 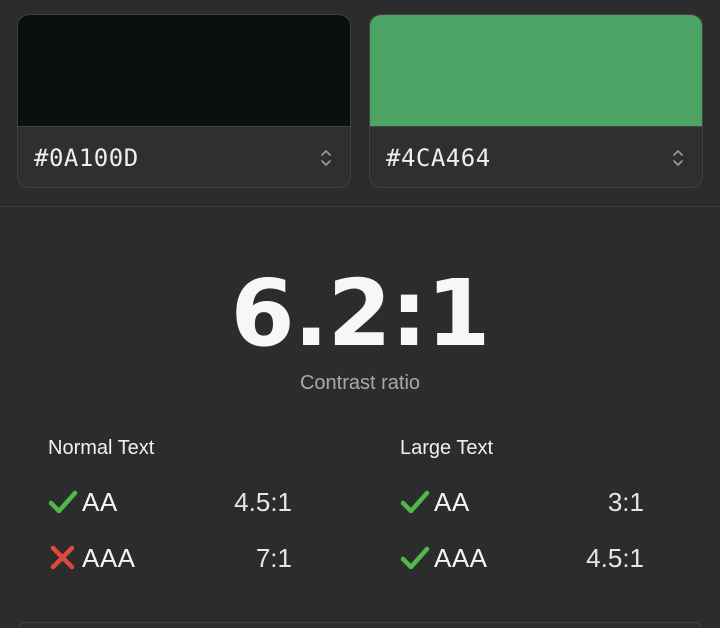 What do you see at coordinates (86, 158) in the screenshot?
I see `foreground-hex-input: #0A100D` at bounding box center [86, 158].